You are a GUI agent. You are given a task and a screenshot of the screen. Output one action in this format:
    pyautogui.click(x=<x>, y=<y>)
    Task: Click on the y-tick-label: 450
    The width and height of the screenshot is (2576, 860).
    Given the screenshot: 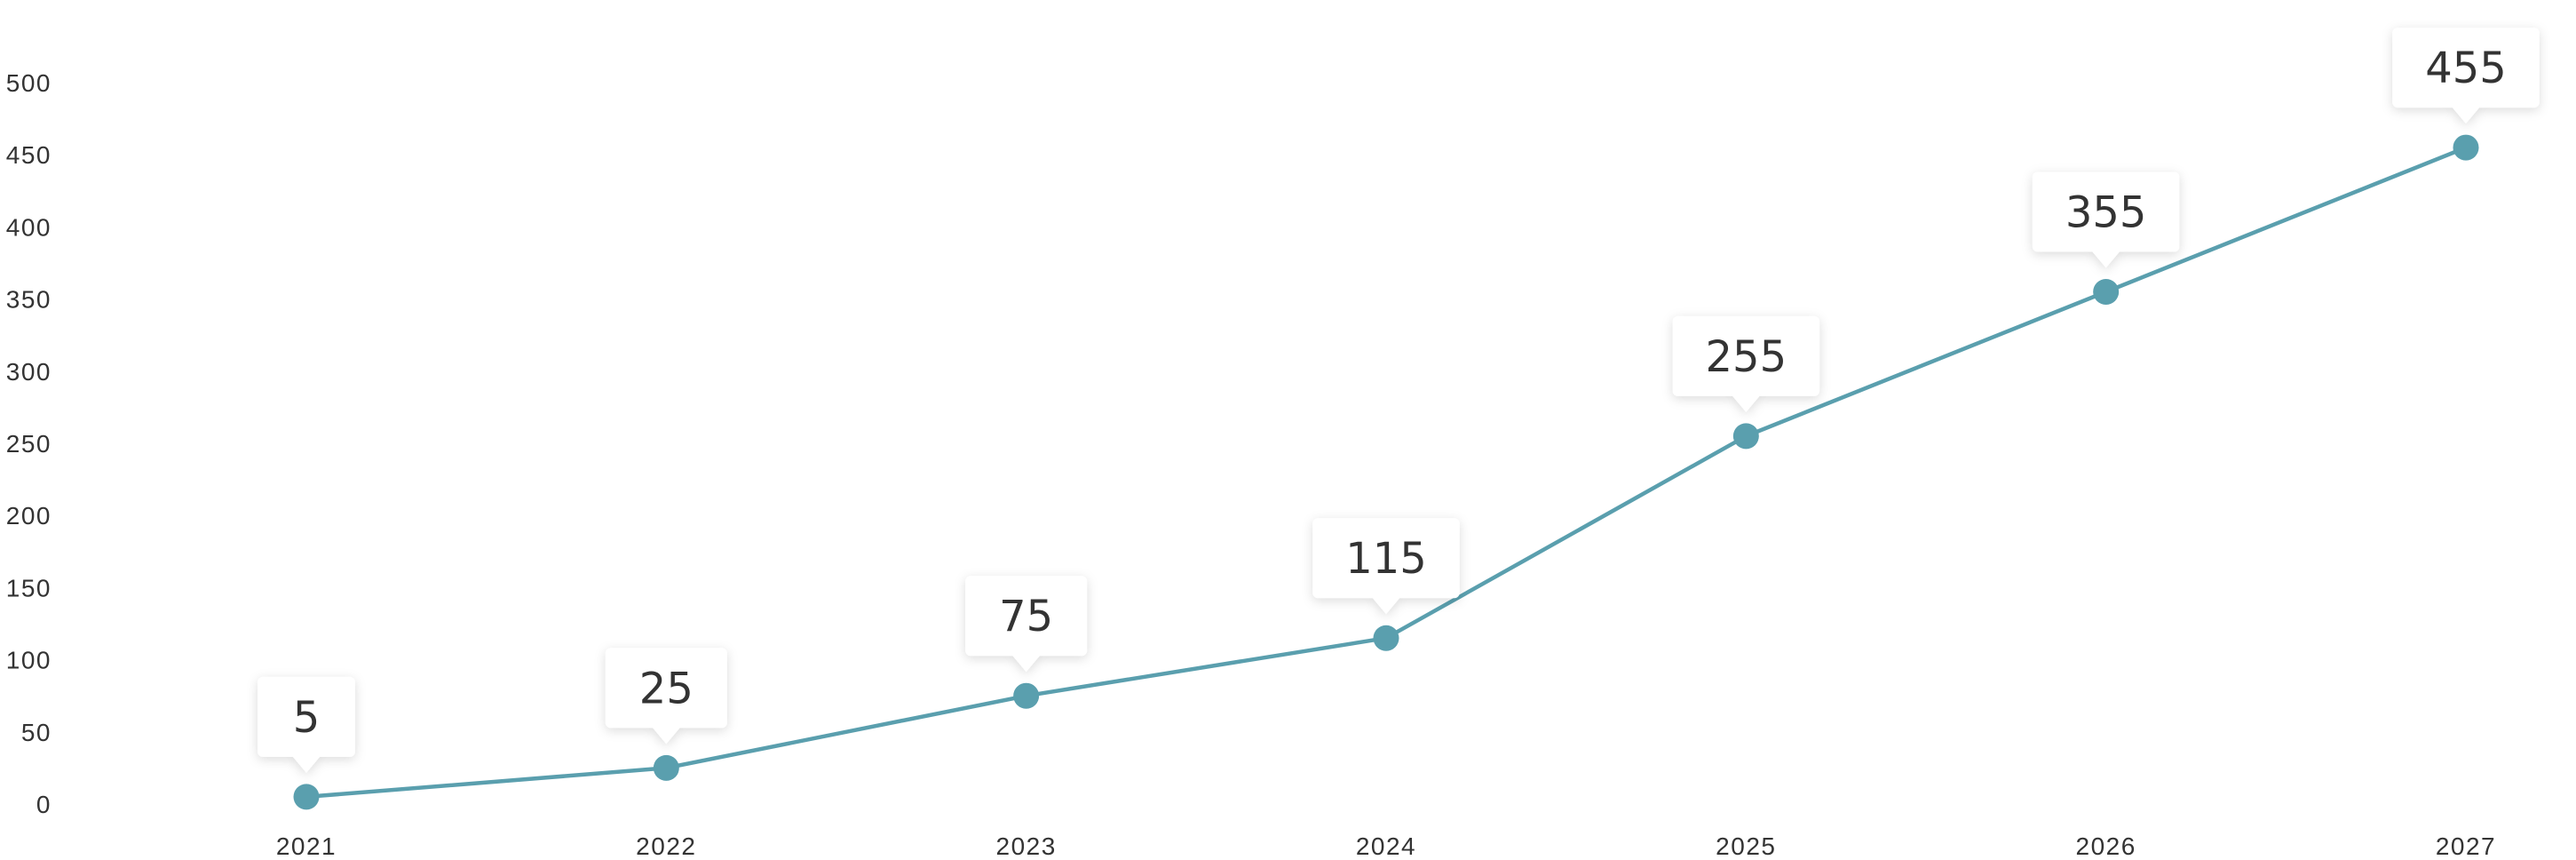 What is the action you would take?
    pyautogui.click(x=29, y=155)
    